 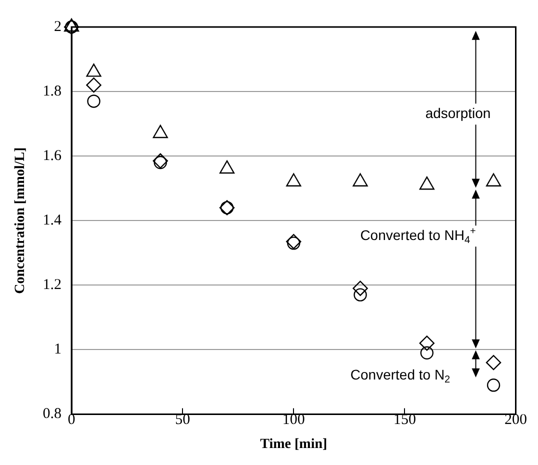 I want to click on y-tick-label: 0.8, so click(x=52, y=414).